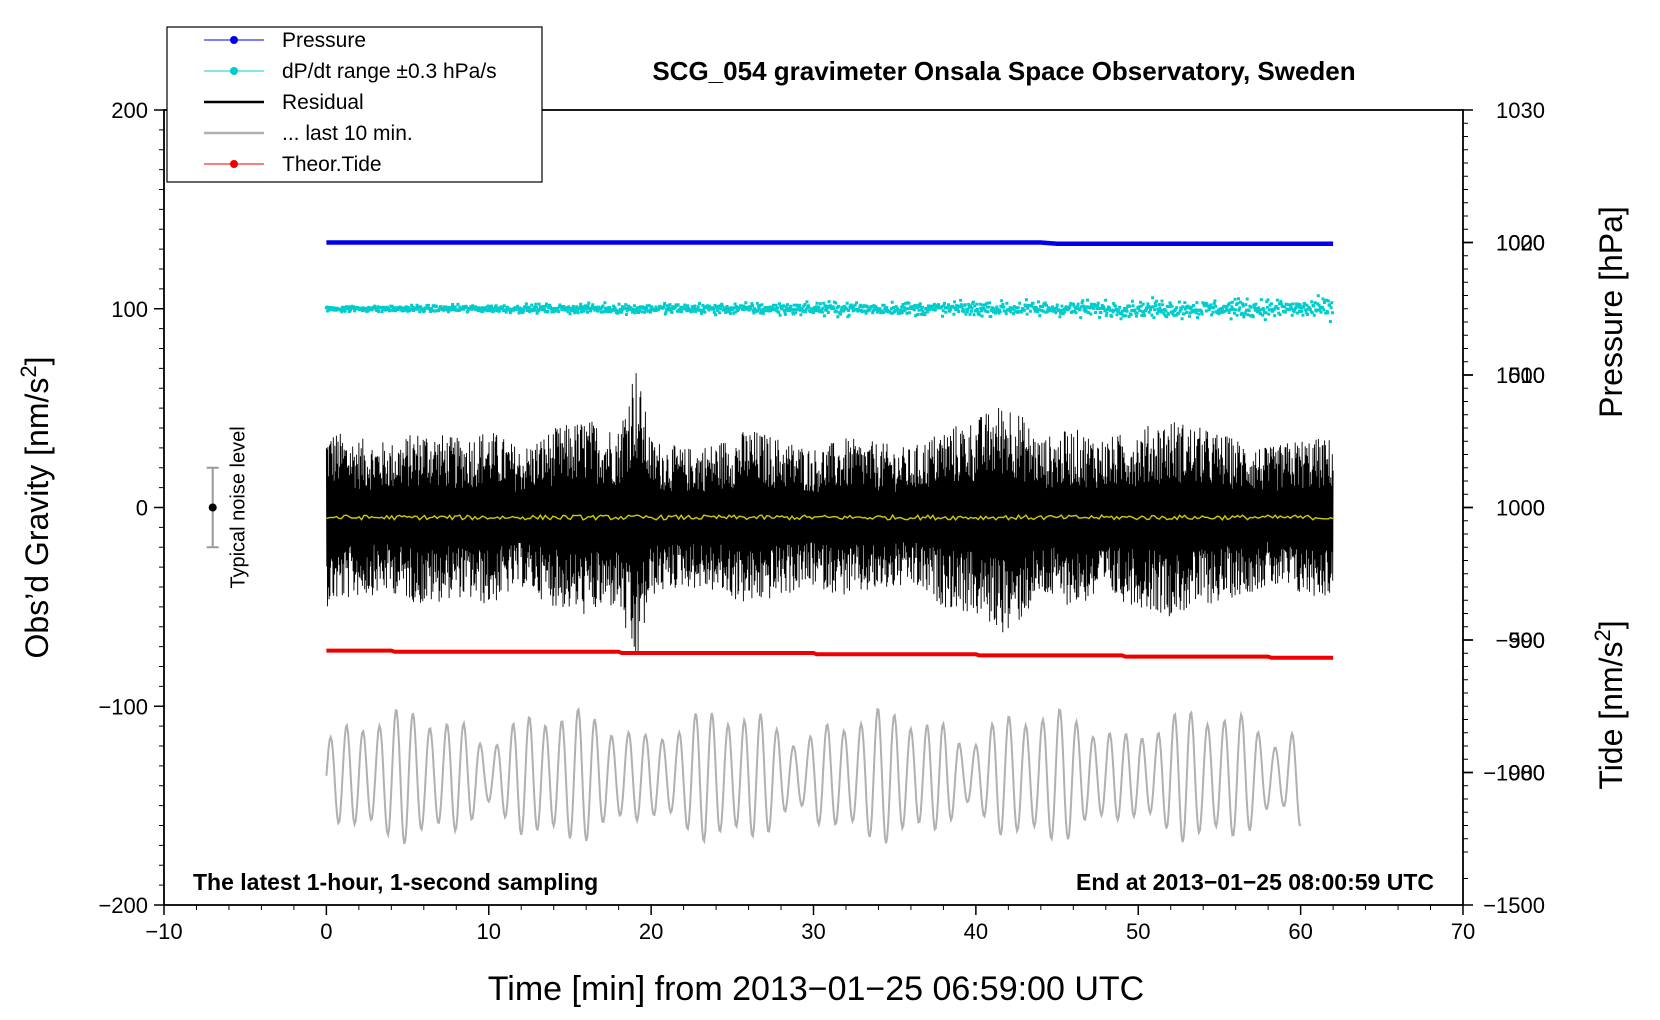 The height and width of the screenshot is (1020, 1660). Describe the element at coordinates (489, 931) in the screenshot. I see `x-tick-label: 10` at that location.